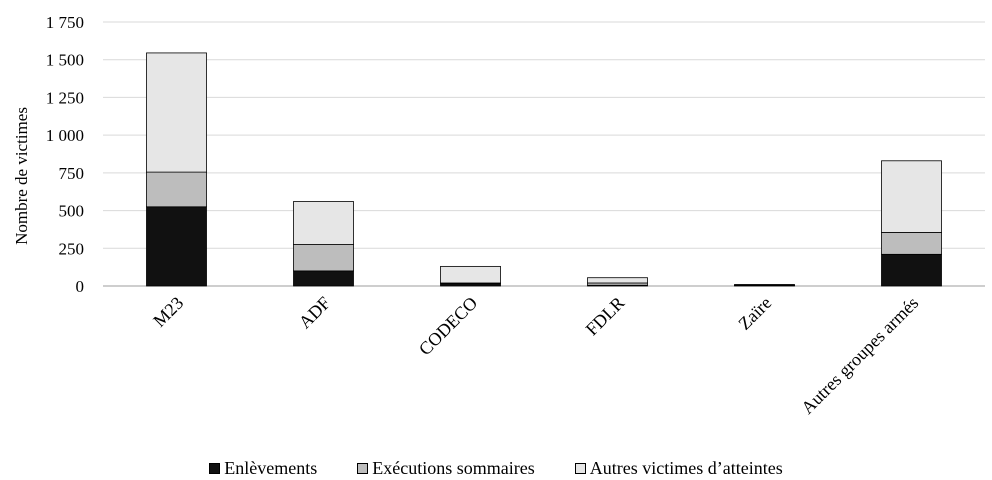  I want to click on y-tick-label: 0, so click(80, 286).